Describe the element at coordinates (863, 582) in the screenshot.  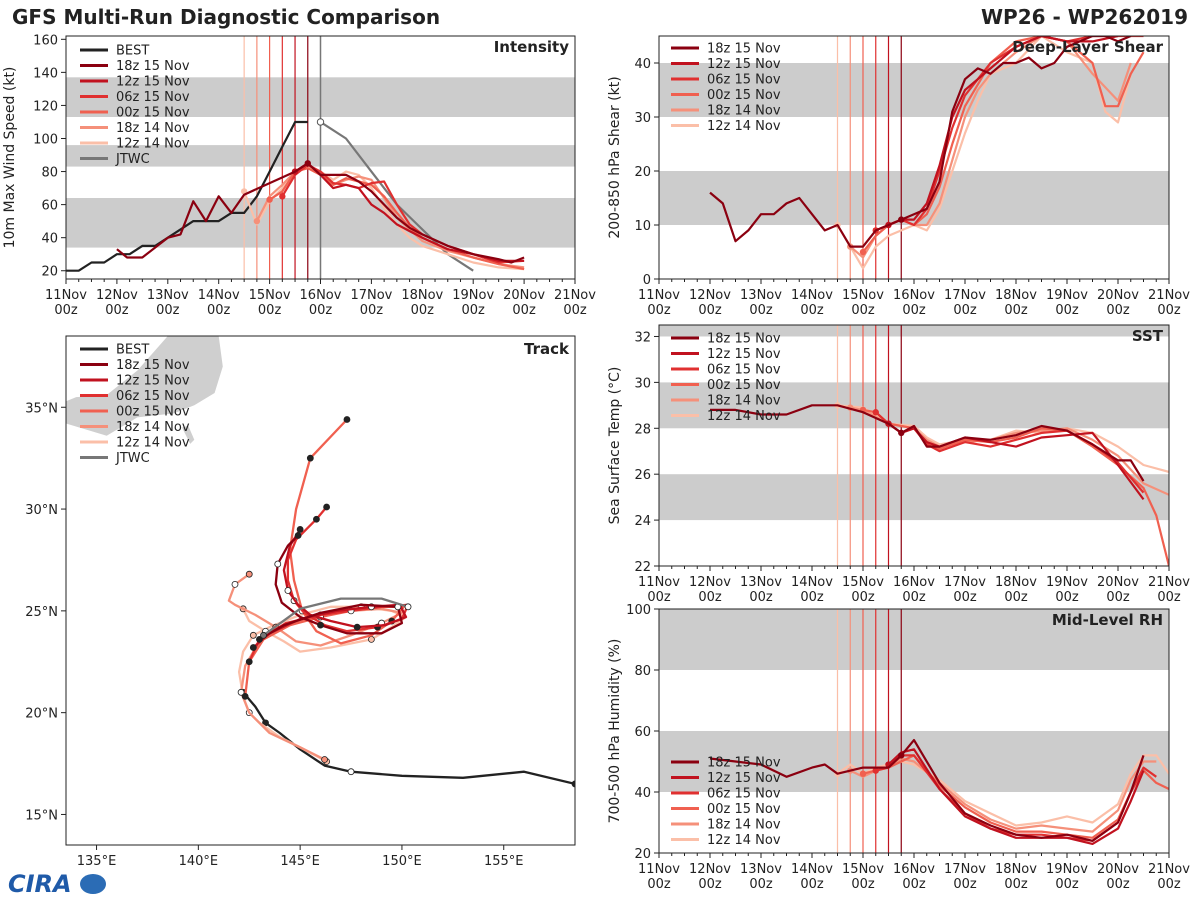
I see `sst-xtick-label: 15Nov` at that location.